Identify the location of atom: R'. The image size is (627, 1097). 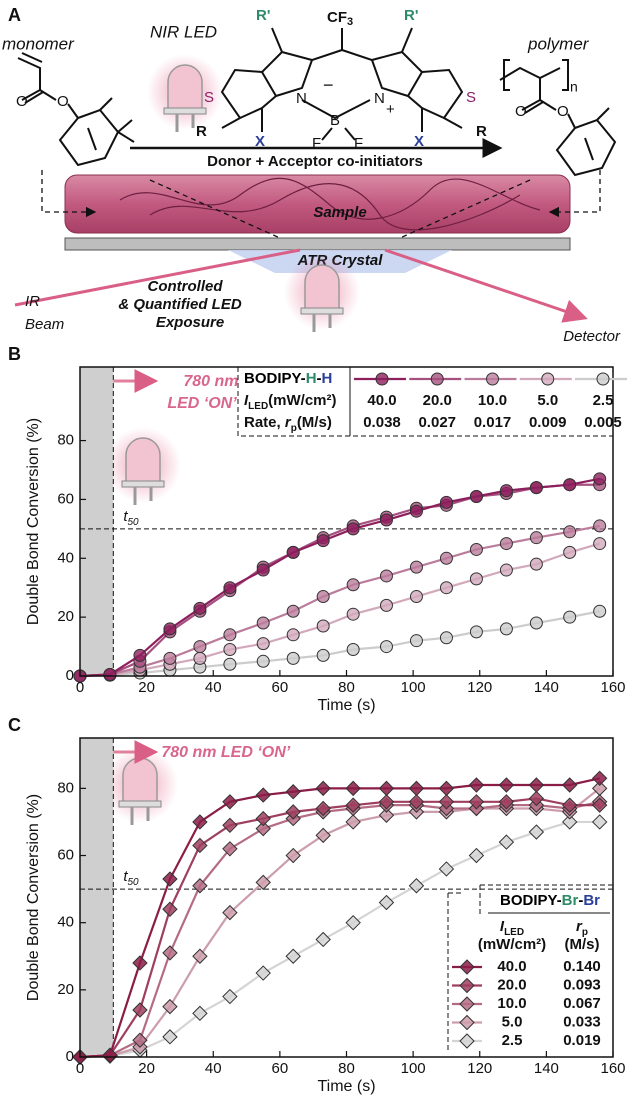
(411, 15).